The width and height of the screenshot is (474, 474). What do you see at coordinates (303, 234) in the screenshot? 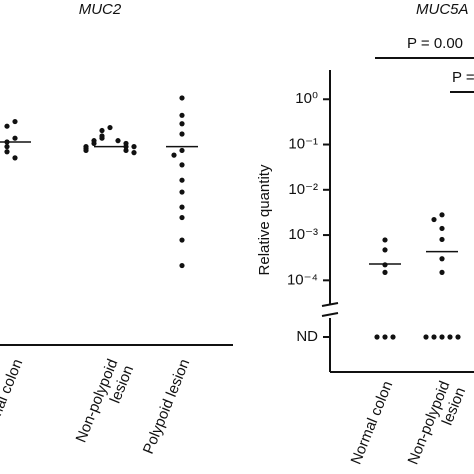
I see `y-tick-label: 10⁻³` at bounding box center [303, 234].